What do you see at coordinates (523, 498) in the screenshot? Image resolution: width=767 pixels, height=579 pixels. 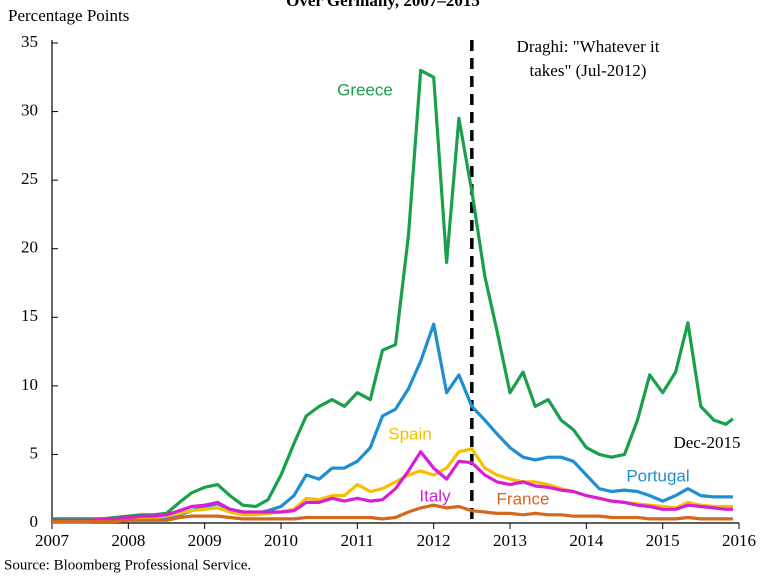 I see `series-label: France` at bounding box center [523, 498].